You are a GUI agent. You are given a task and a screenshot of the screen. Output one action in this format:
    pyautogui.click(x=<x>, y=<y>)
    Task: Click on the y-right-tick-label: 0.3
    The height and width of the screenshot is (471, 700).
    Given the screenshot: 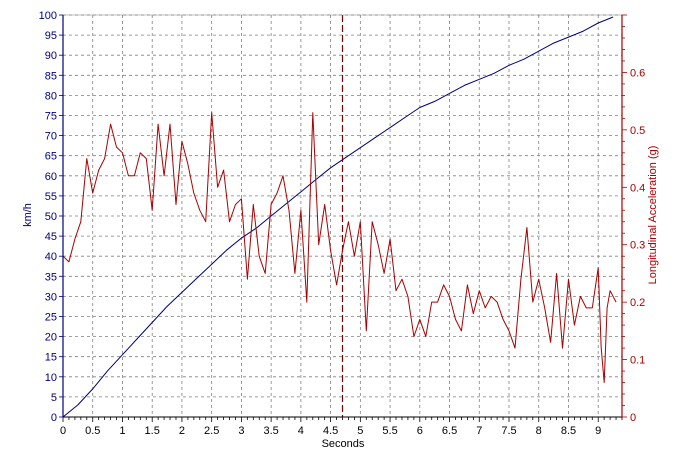 What is the action you would take?
    pyautogui.click(x=637, y=246)
    